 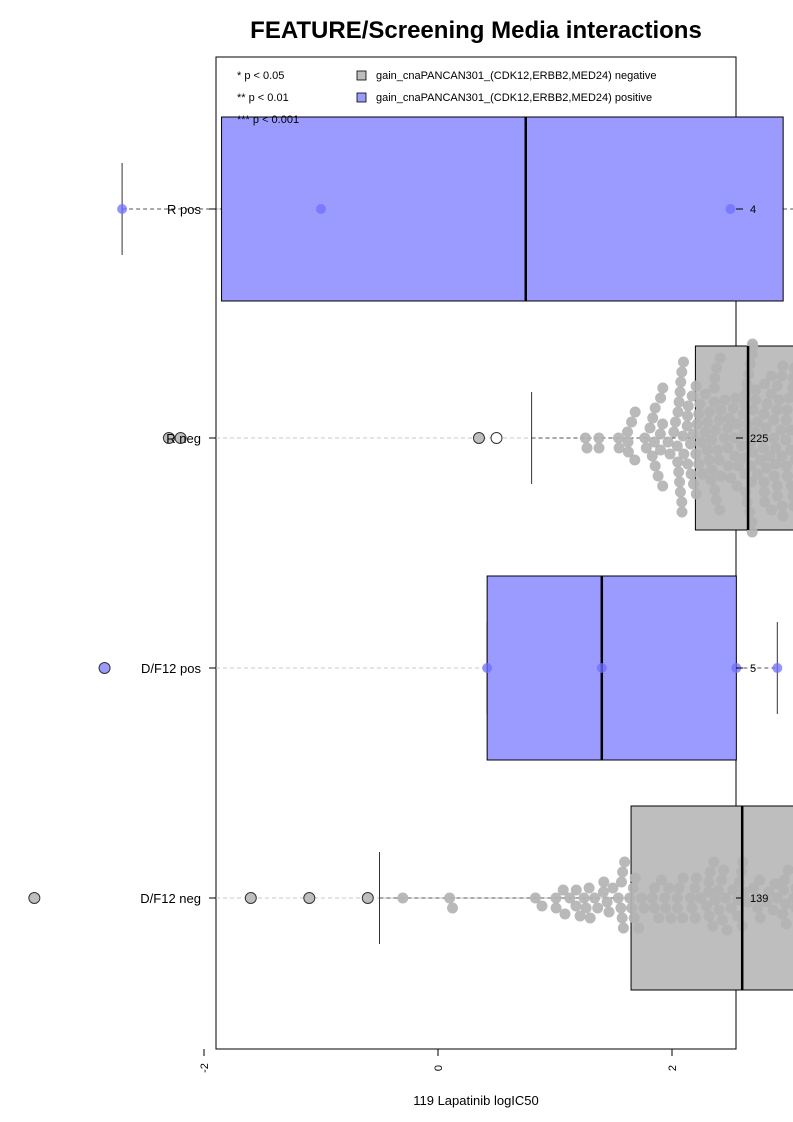 I want to click on group-r-pos-count: 4, so click(x=753, y=210).